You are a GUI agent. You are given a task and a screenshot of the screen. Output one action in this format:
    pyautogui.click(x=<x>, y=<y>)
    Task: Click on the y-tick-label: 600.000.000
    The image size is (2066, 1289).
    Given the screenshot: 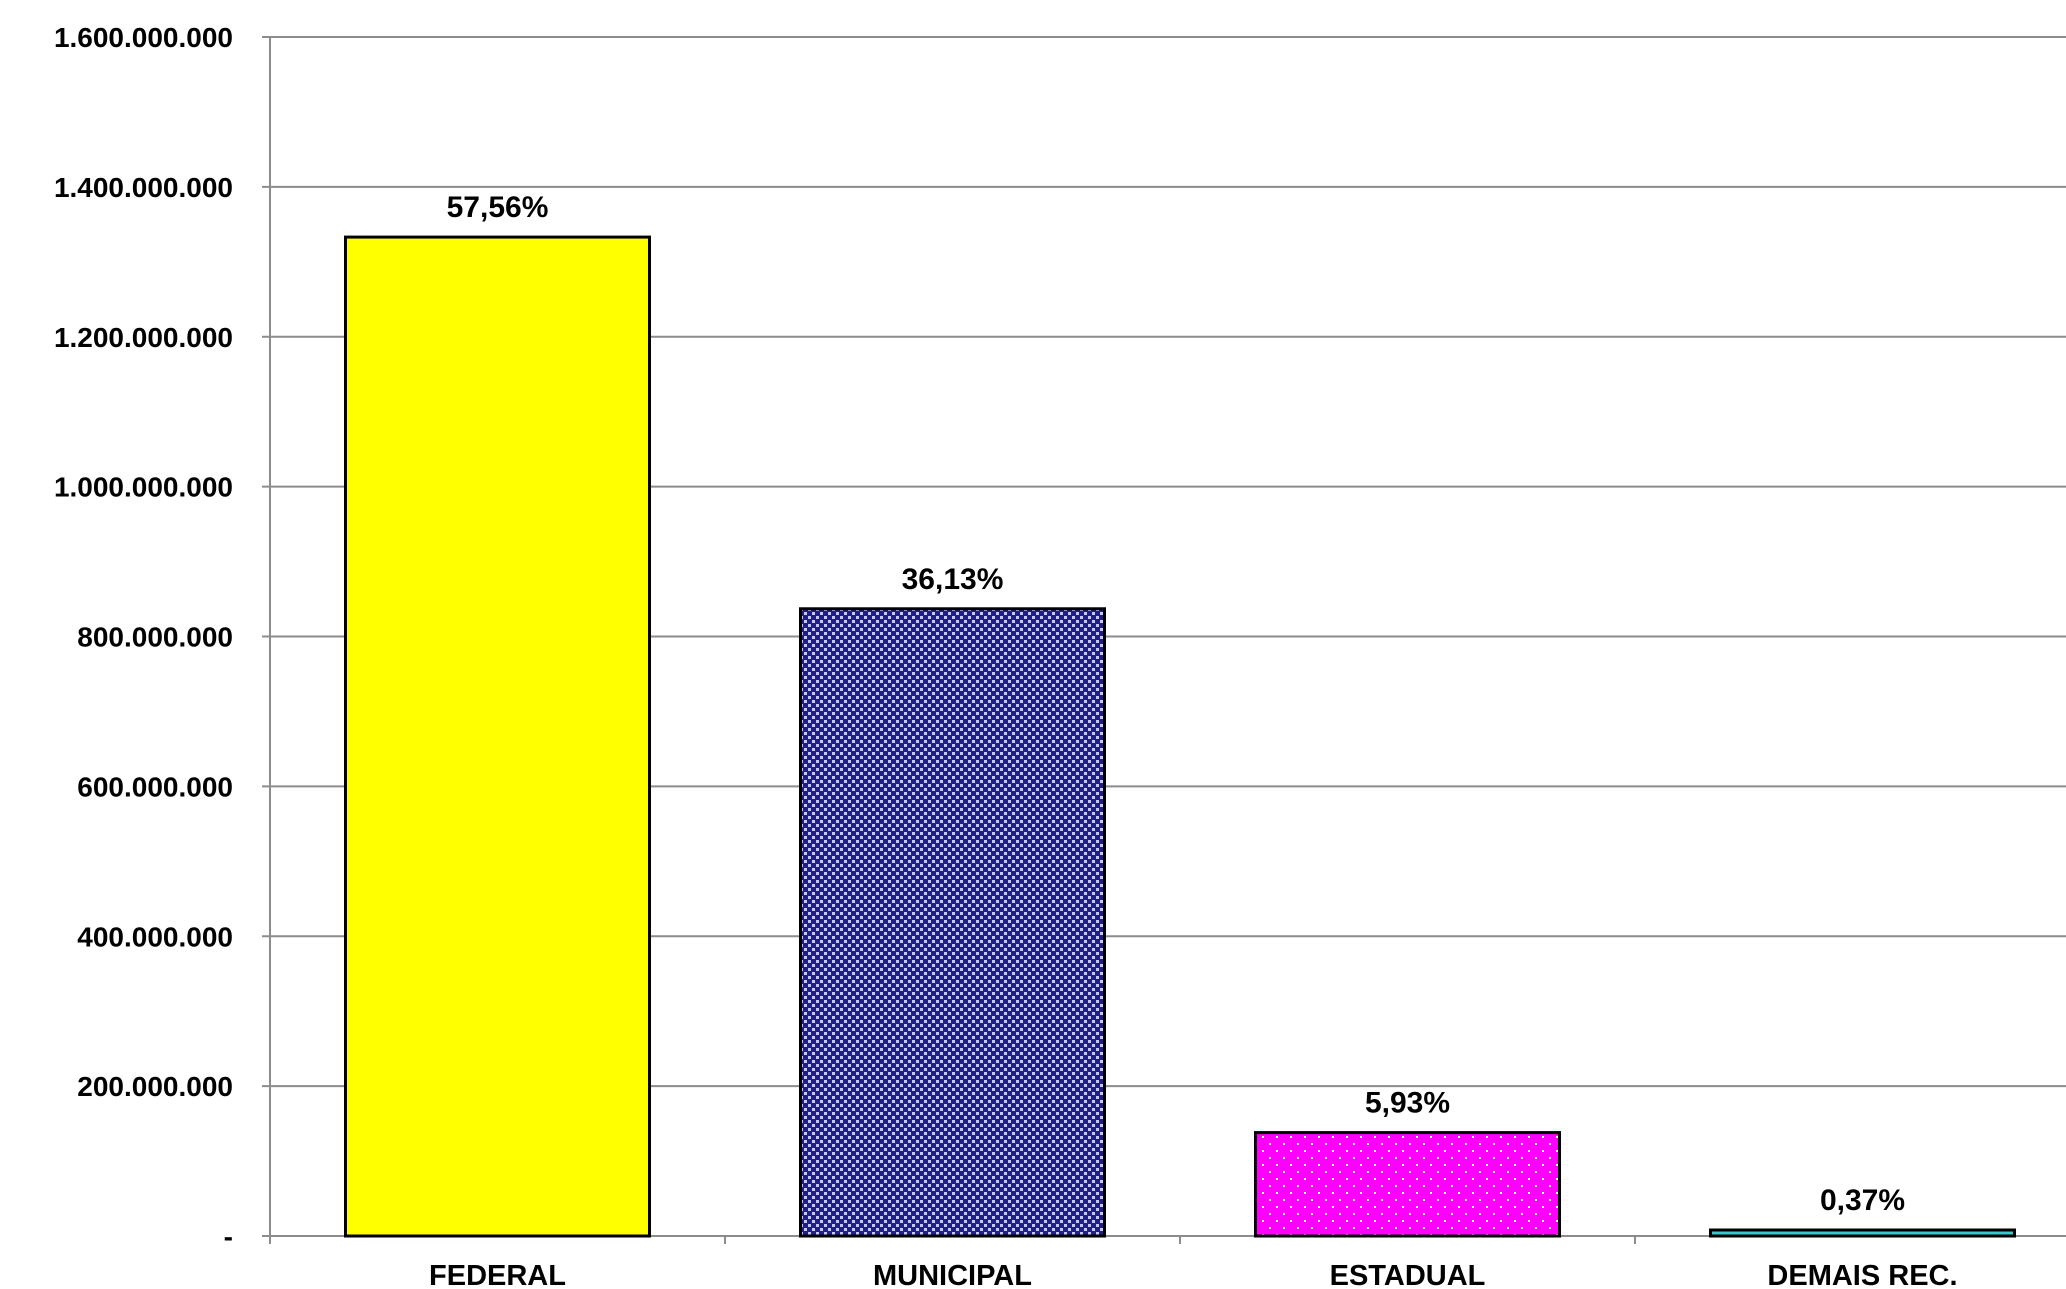 What is the action you would take?
    pyautogui.click(x=155, y=786)
    